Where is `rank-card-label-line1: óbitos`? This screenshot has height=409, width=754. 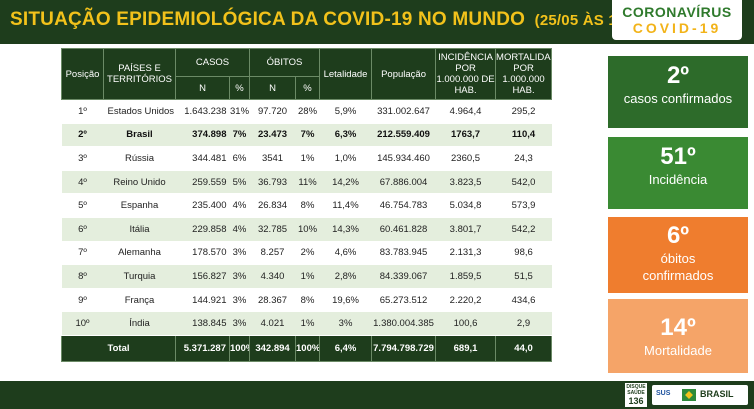 rank-card-label-line1: óbitos is located at coordinates (678, 258).